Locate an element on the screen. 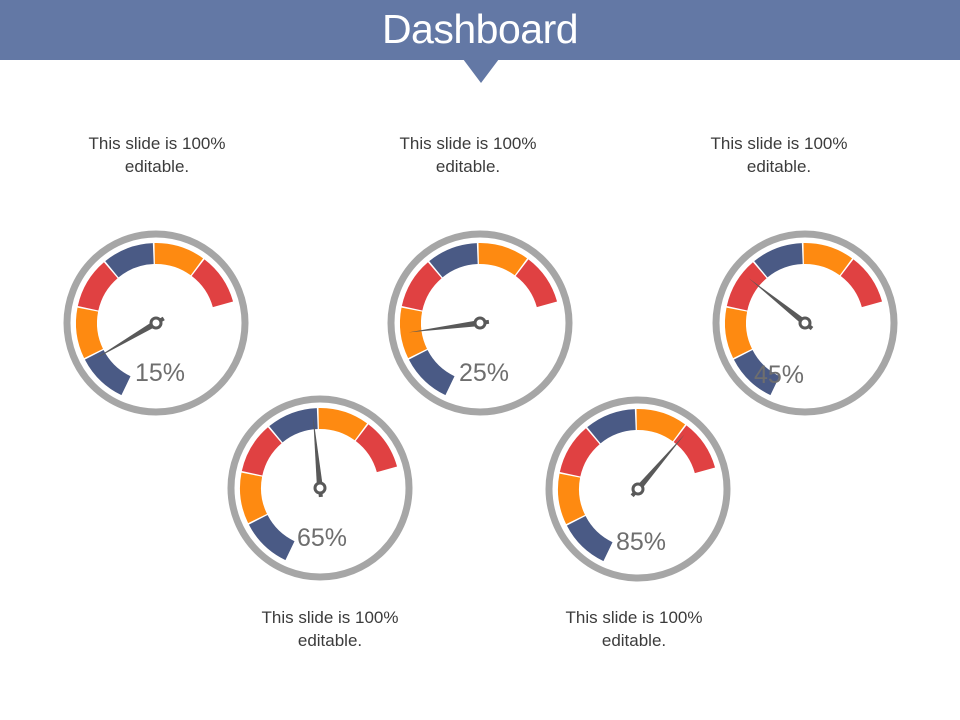  gauge: 85% is located at coordinates (638, 489).